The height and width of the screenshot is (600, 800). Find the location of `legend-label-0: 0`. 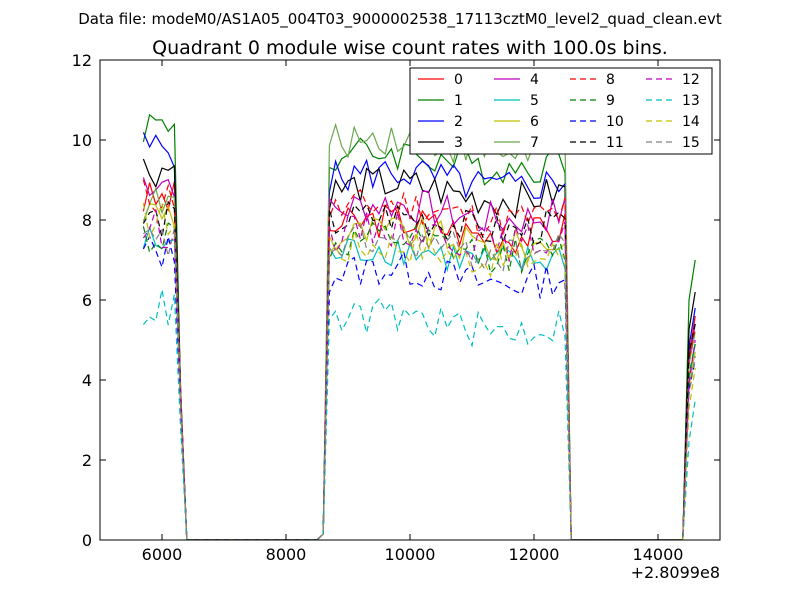

legend-label-0: 0 is located at coordinates (458, 80).